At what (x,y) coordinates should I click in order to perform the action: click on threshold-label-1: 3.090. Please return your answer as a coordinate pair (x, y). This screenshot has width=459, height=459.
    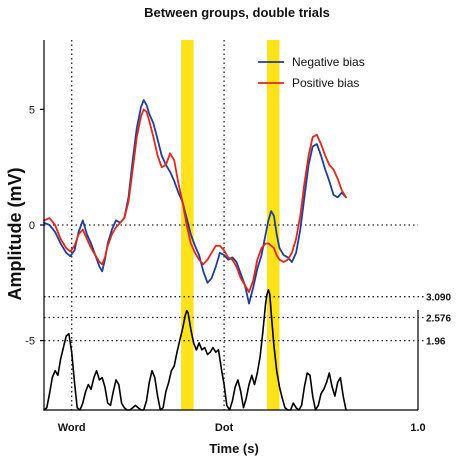
    Looking at the image, I should click on (438, 298).